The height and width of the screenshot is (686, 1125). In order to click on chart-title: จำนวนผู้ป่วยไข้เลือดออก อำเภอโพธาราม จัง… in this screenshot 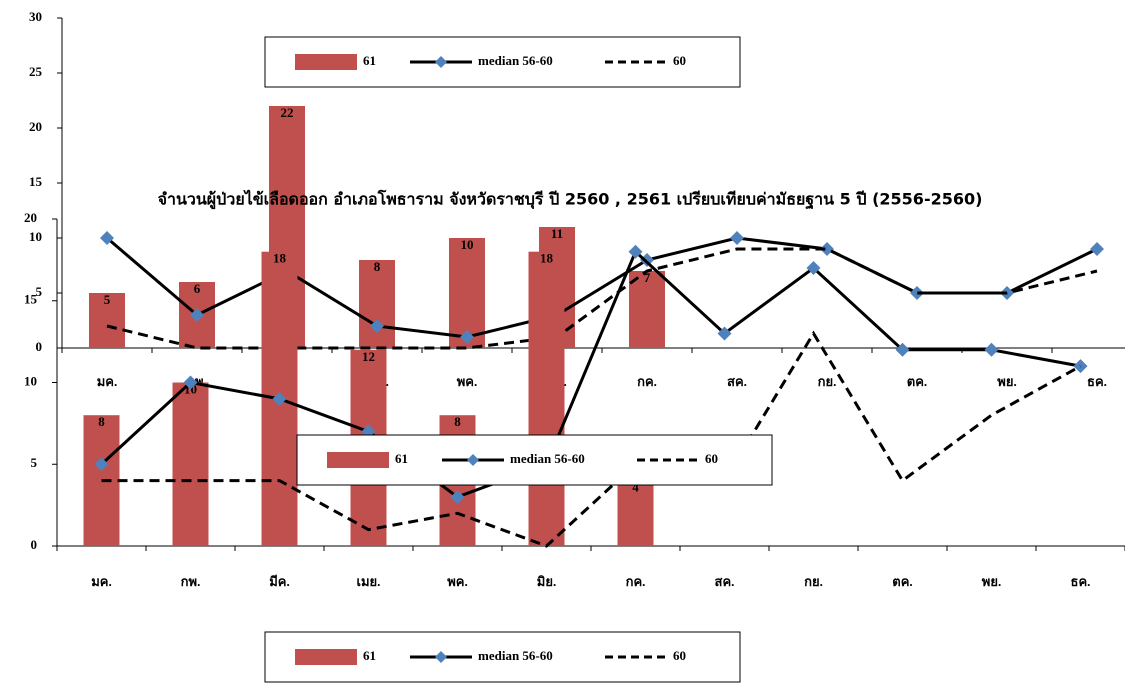, I will do `click(570, 200)`.